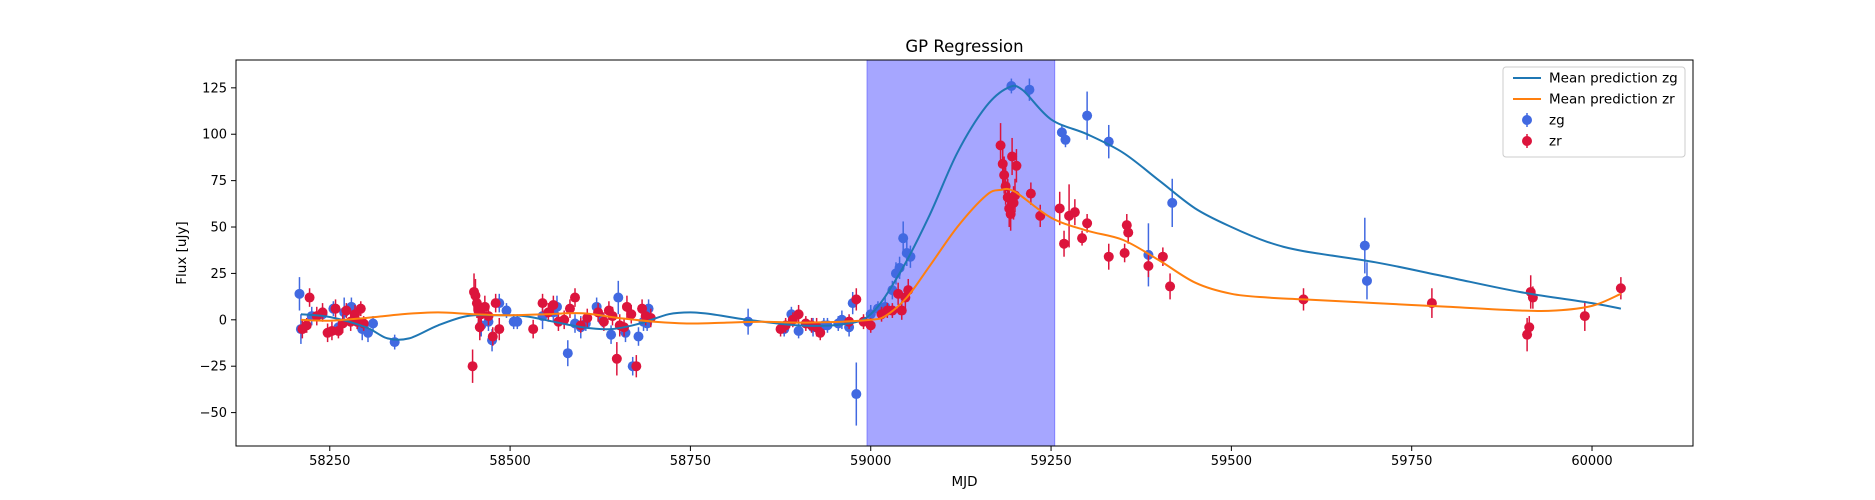  Describe the element at coordinates (1527, 141) in the screenshot. I see `legend-marker-zr` at that location.